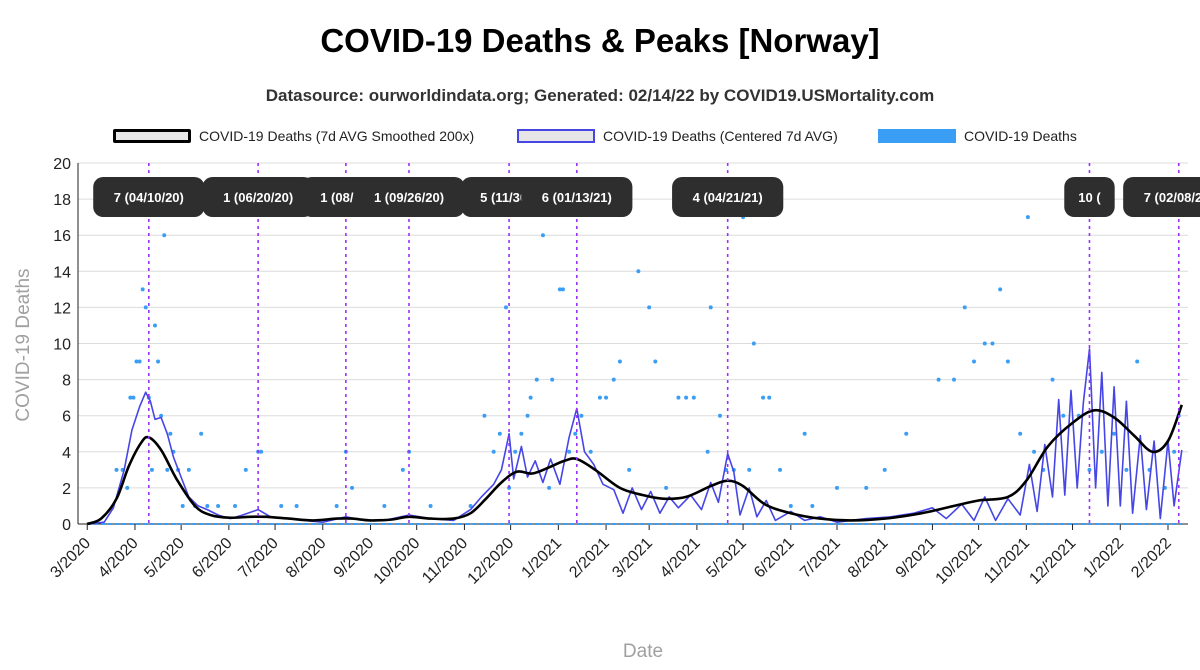 This screenshot has height=670, width=1200. I want to click on y-axis-ticks: 0 2 4 6 8 10 12 14 16 18 20, so click(62, 345).